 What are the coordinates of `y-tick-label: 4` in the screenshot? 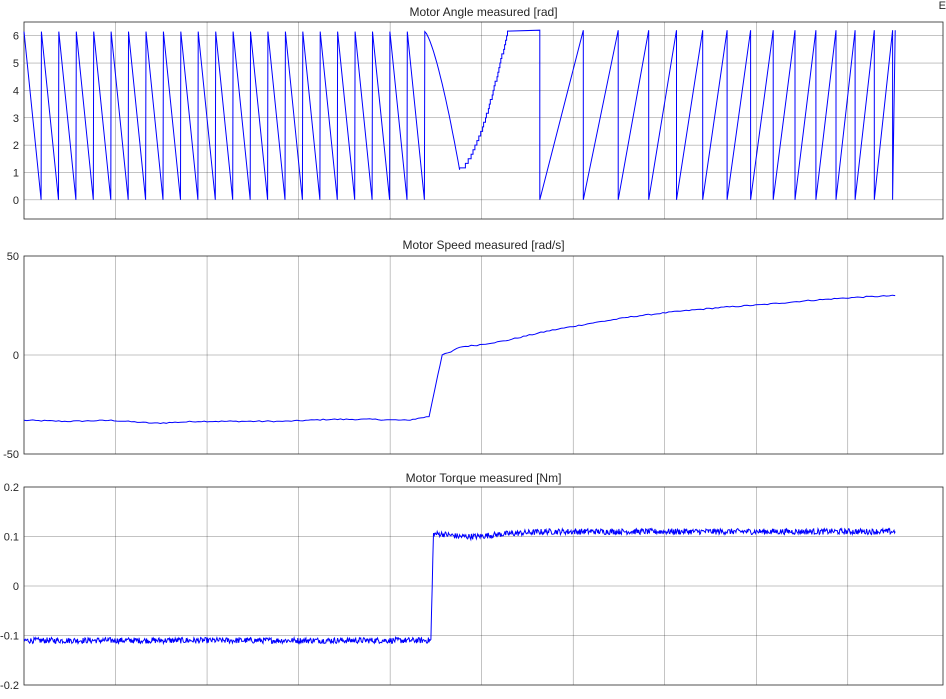 It's located at (16, 91).